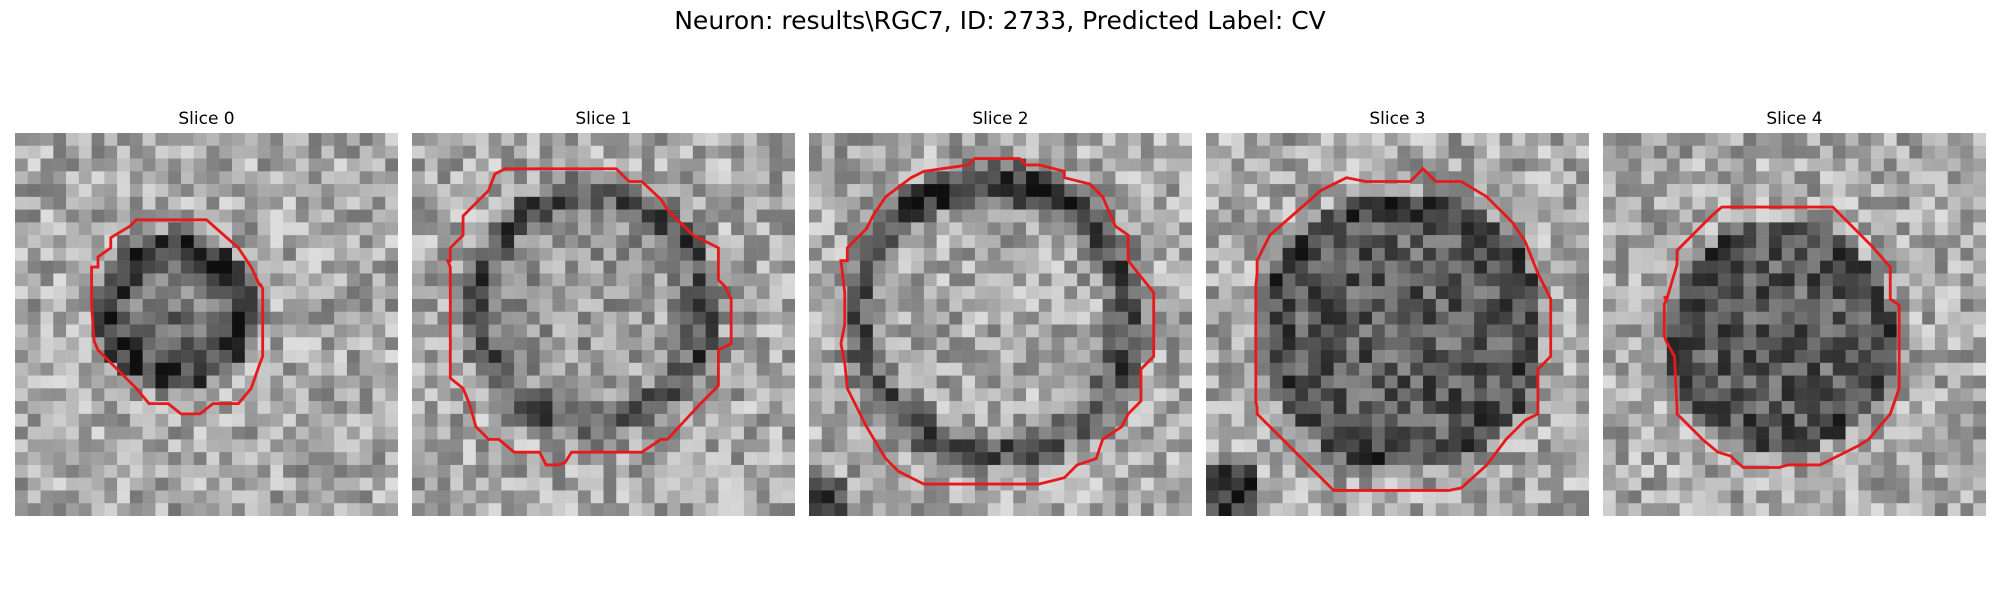  Describe the element at coordinates (1397, 119) in the screenshot. I see `slice-title-3: Slice 3` at that location.